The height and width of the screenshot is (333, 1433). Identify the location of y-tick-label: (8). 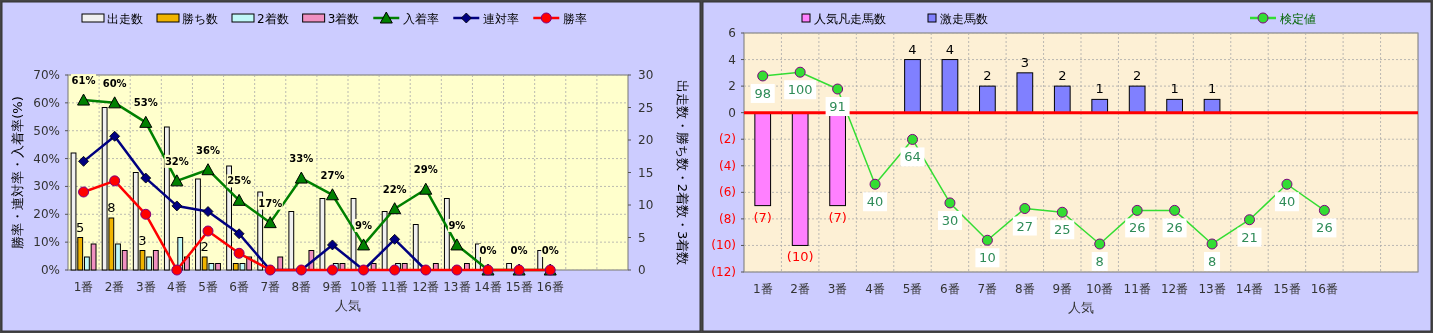
(727, 218).